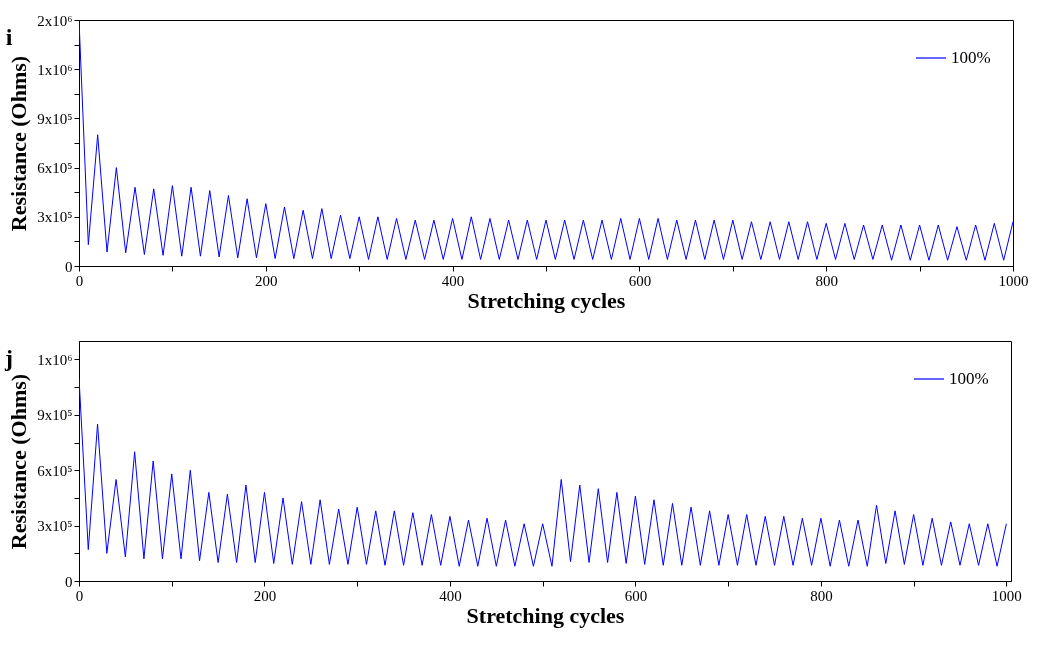  What do you see at coordinates (8, 358) in the screenshot?
I see `text: j` at bounding box center [8, 358].